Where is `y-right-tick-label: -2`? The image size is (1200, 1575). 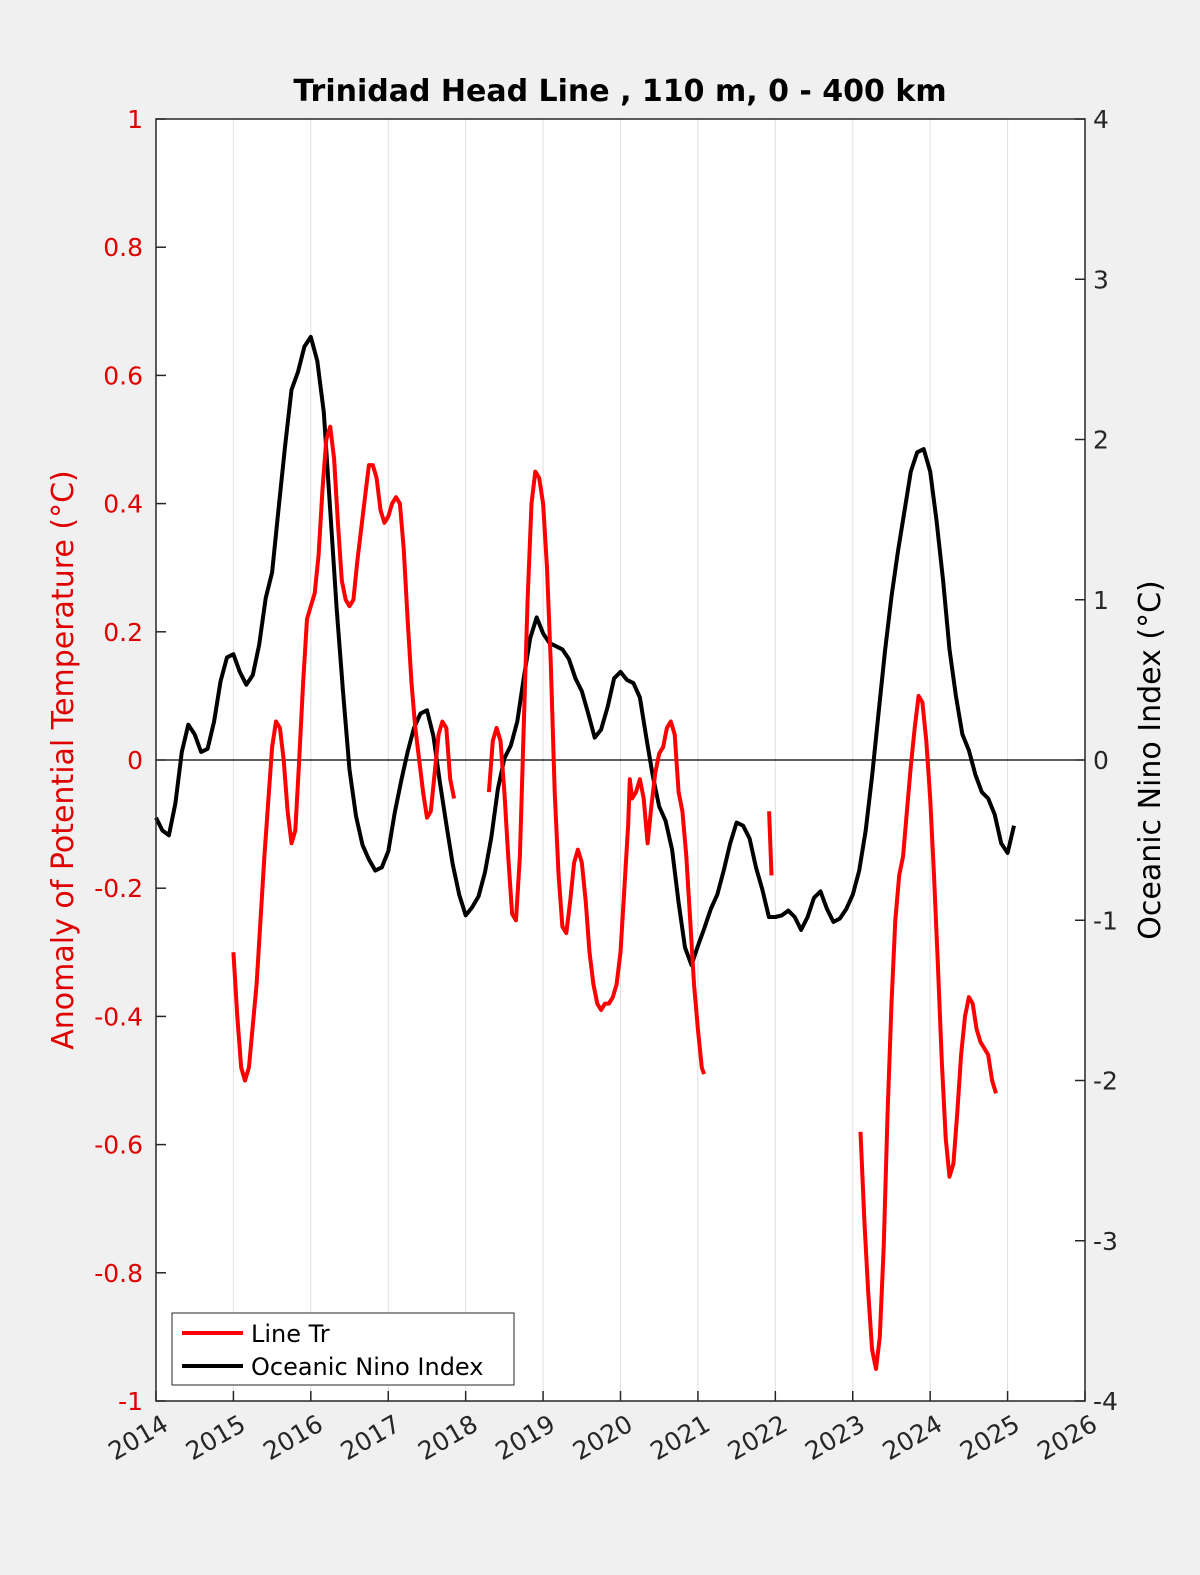 y-right-tick-label: -2 is located at coordinates (1105, 1081).